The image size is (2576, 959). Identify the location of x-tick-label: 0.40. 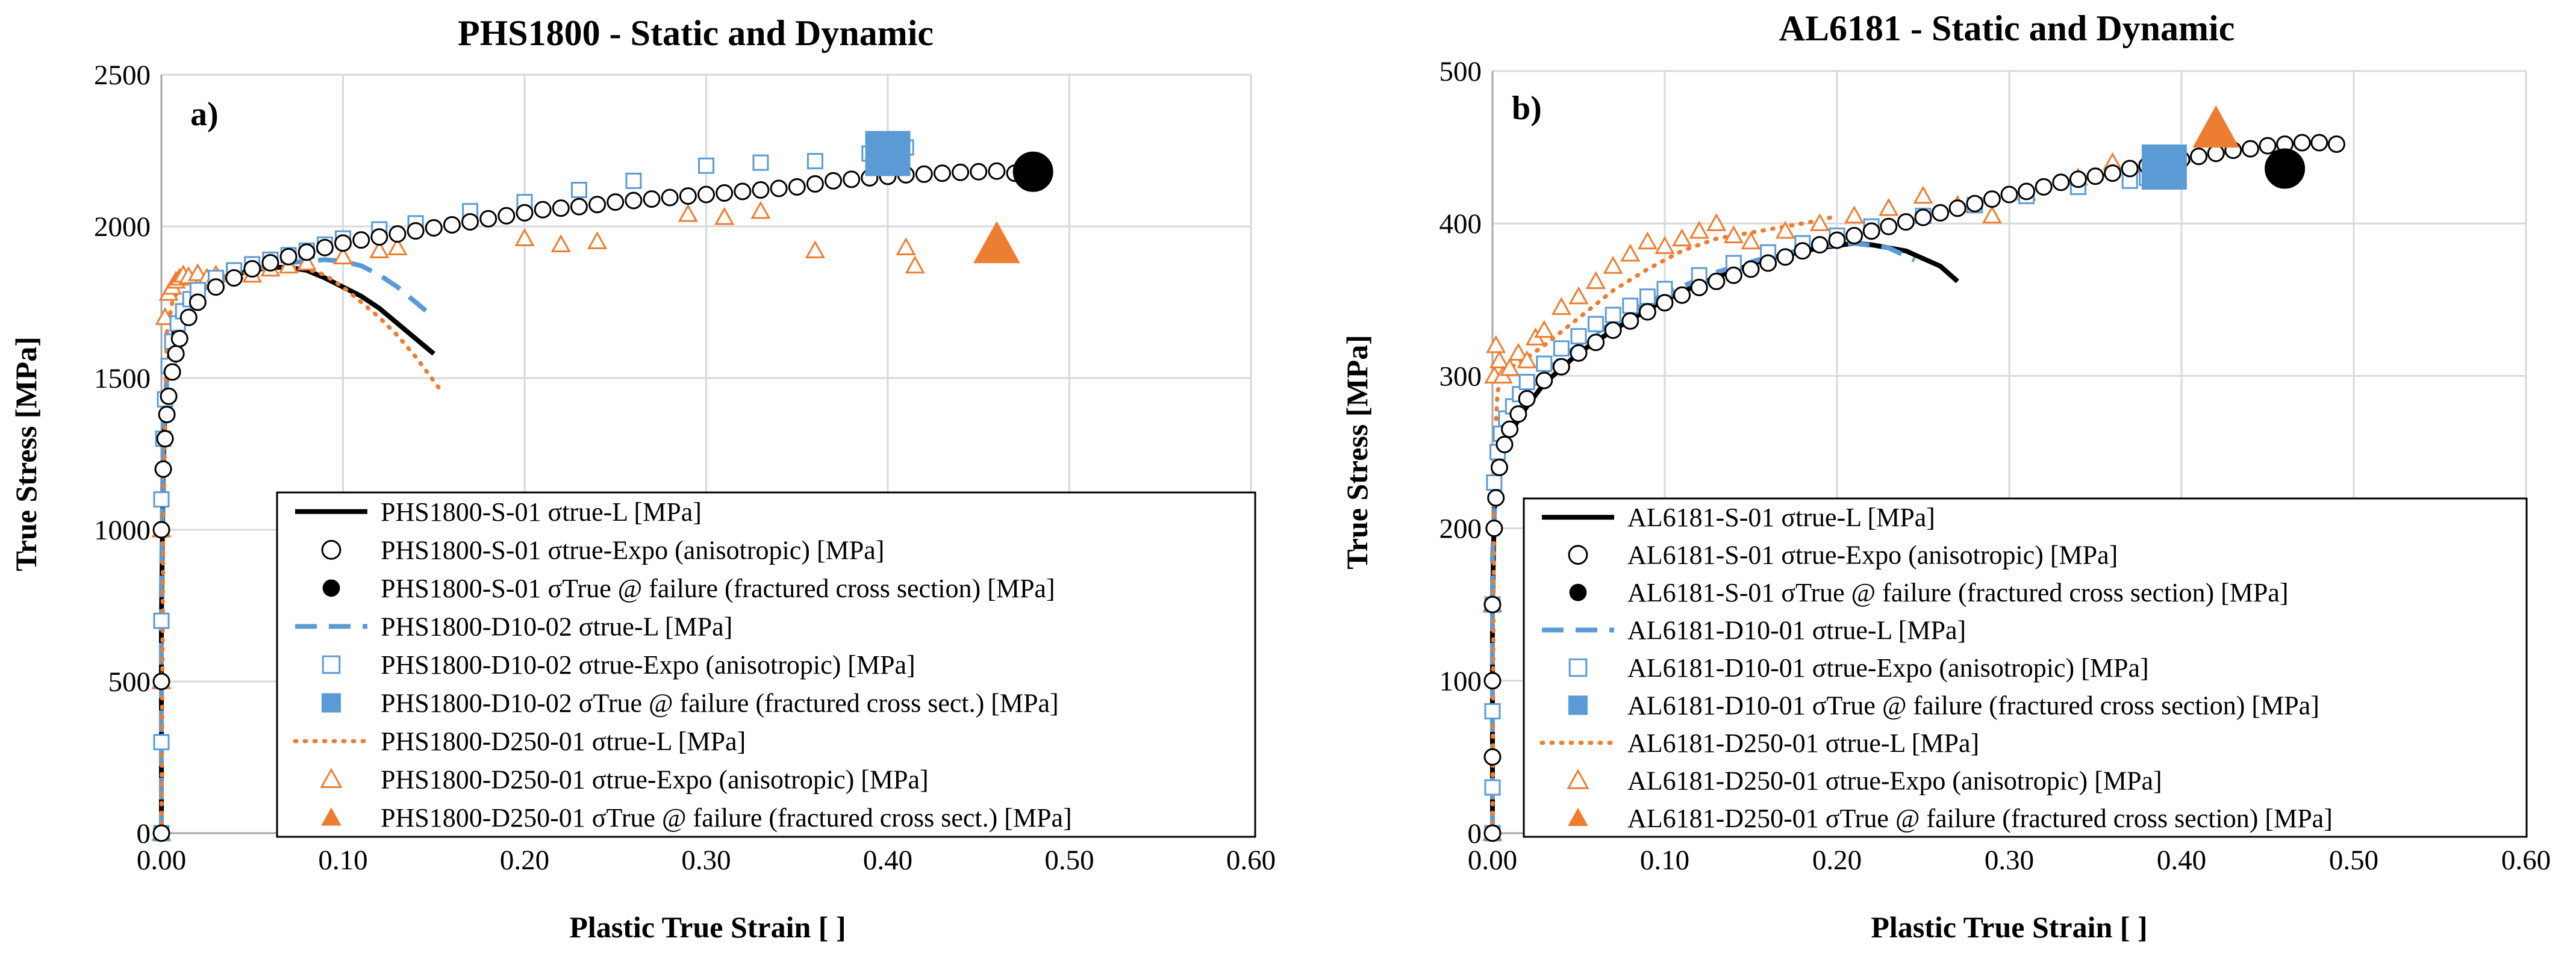
(2181, 860).